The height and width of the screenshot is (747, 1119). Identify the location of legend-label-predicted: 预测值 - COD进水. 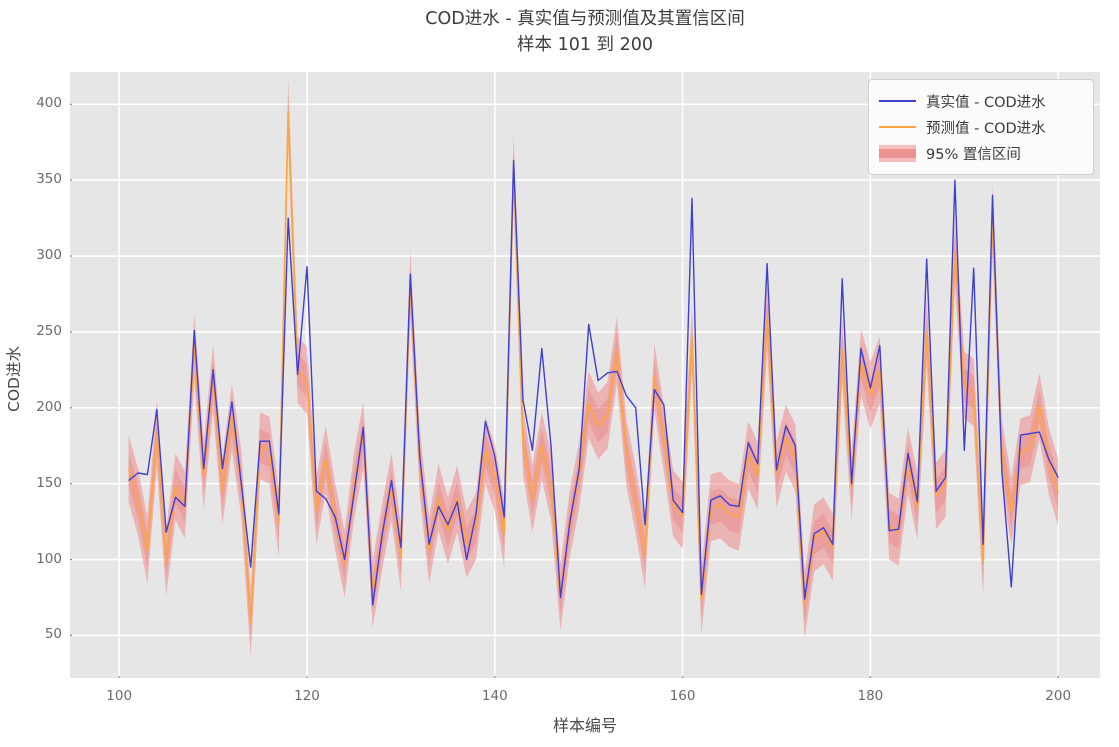
(986, 128).